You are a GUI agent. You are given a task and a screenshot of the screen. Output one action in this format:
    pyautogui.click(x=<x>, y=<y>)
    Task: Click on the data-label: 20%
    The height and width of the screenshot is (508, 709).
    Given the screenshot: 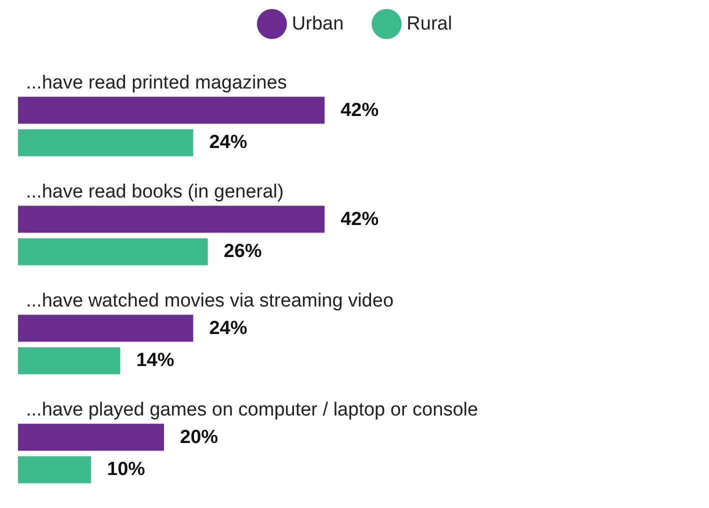 What is the action you would take?
    pyautogui.click(x=199, y=437)
    